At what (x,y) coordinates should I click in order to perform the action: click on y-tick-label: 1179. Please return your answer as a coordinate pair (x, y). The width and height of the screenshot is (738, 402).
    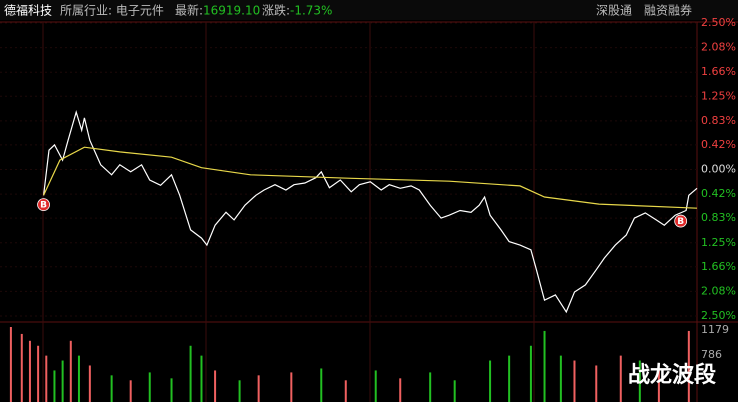
    Looking at the image, I should click on (715, 329).